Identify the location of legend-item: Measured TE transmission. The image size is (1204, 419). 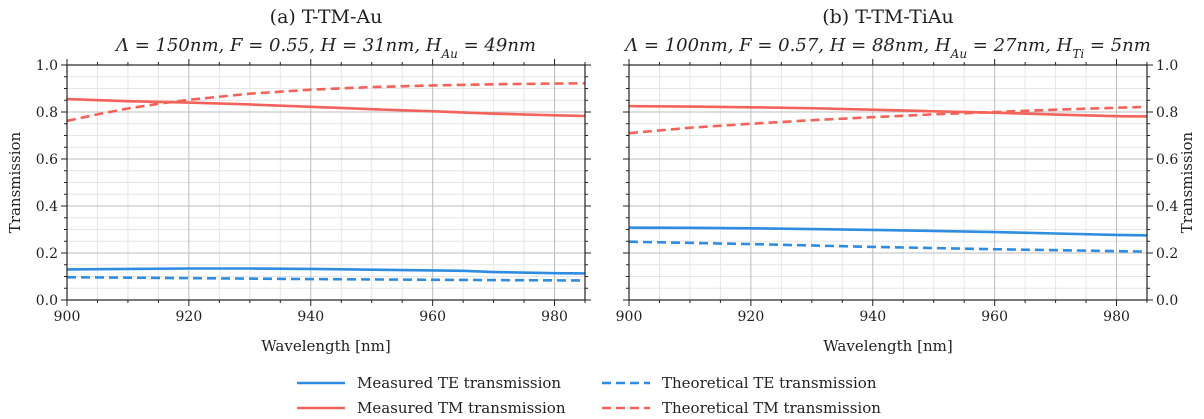
(429, 383).